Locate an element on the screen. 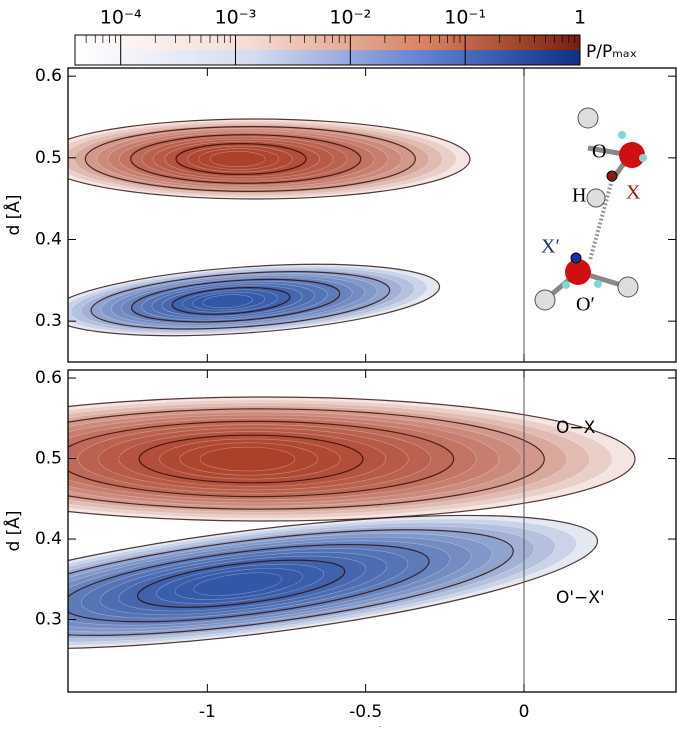  colorbar: P/Pₘₐₓ 10⁻⁴ 10⁻³ 10⁻² 10⁻¹ 1 is located at coordinates (355, 36).